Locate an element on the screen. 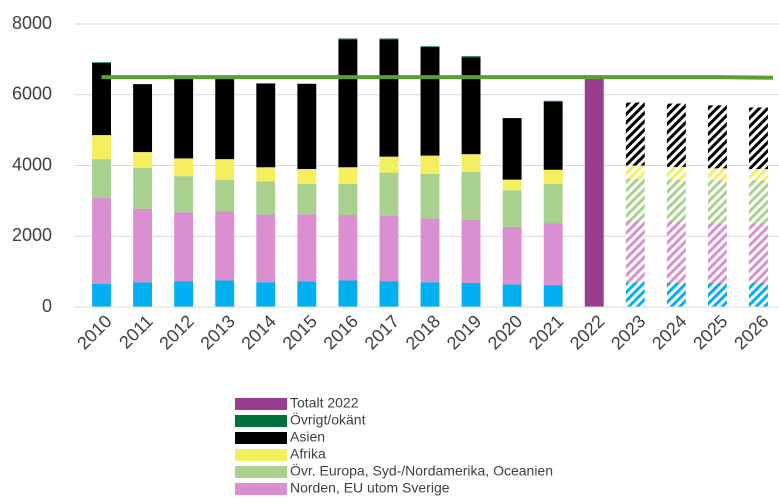  x-tick-label: 2019 is located at coordinates (464, 332).